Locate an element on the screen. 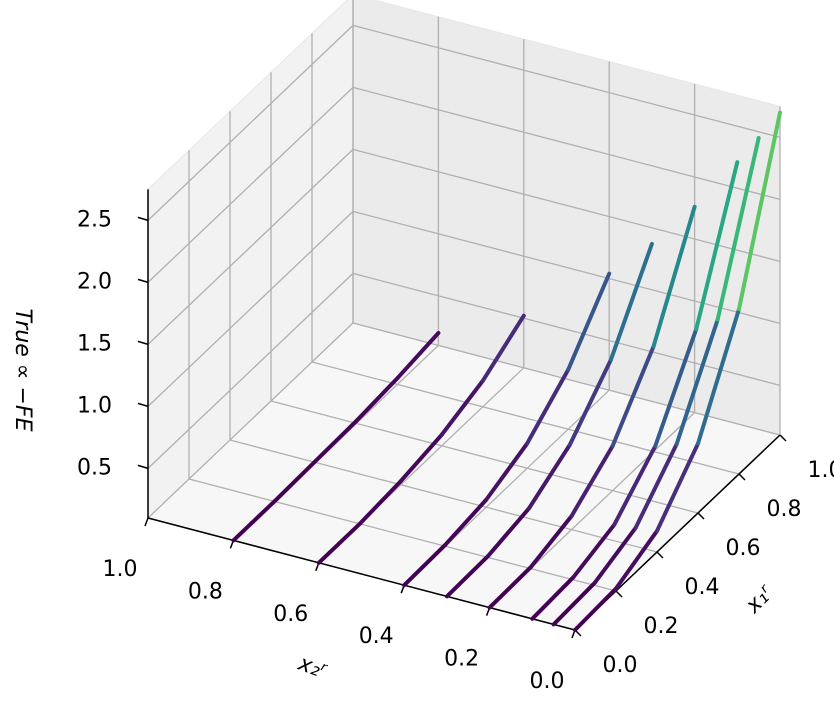 The width and height of the screenshot is (834, 722). z-tick-label: 1.5 is located at coordinates (94, 343).